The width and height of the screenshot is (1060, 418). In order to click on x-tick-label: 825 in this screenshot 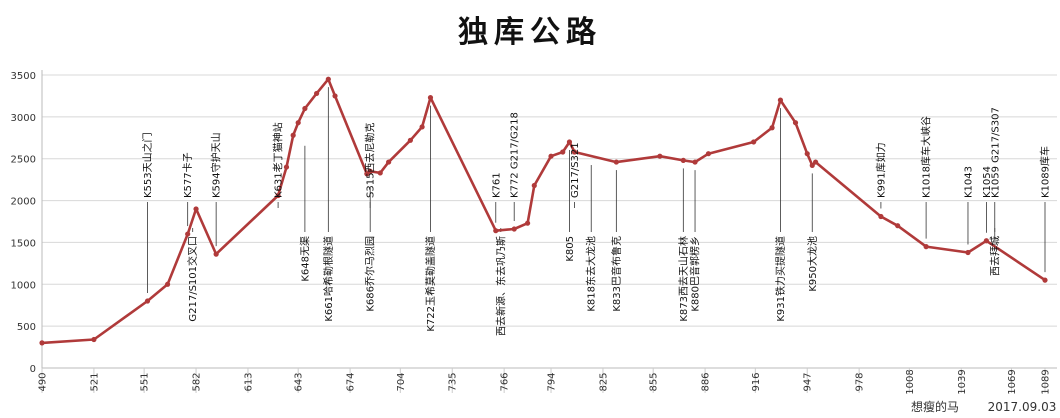, I will do `click(603, 381)`.